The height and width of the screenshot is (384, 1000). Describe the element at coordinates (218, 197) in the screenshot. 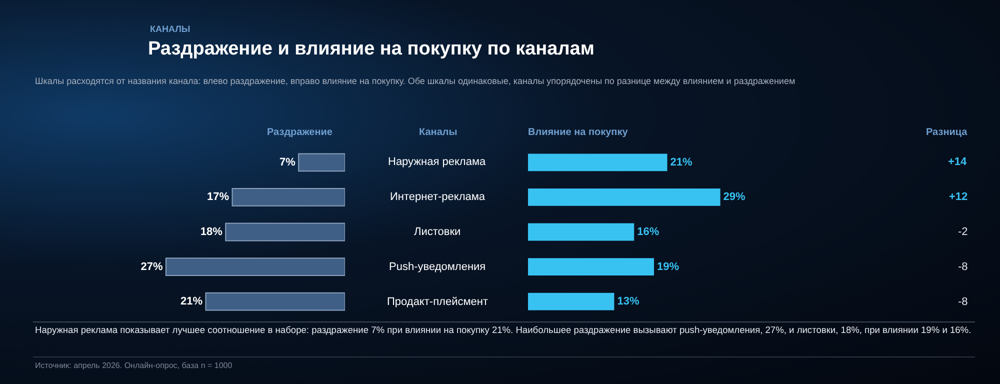

I see `data-label: 17%` at that location.